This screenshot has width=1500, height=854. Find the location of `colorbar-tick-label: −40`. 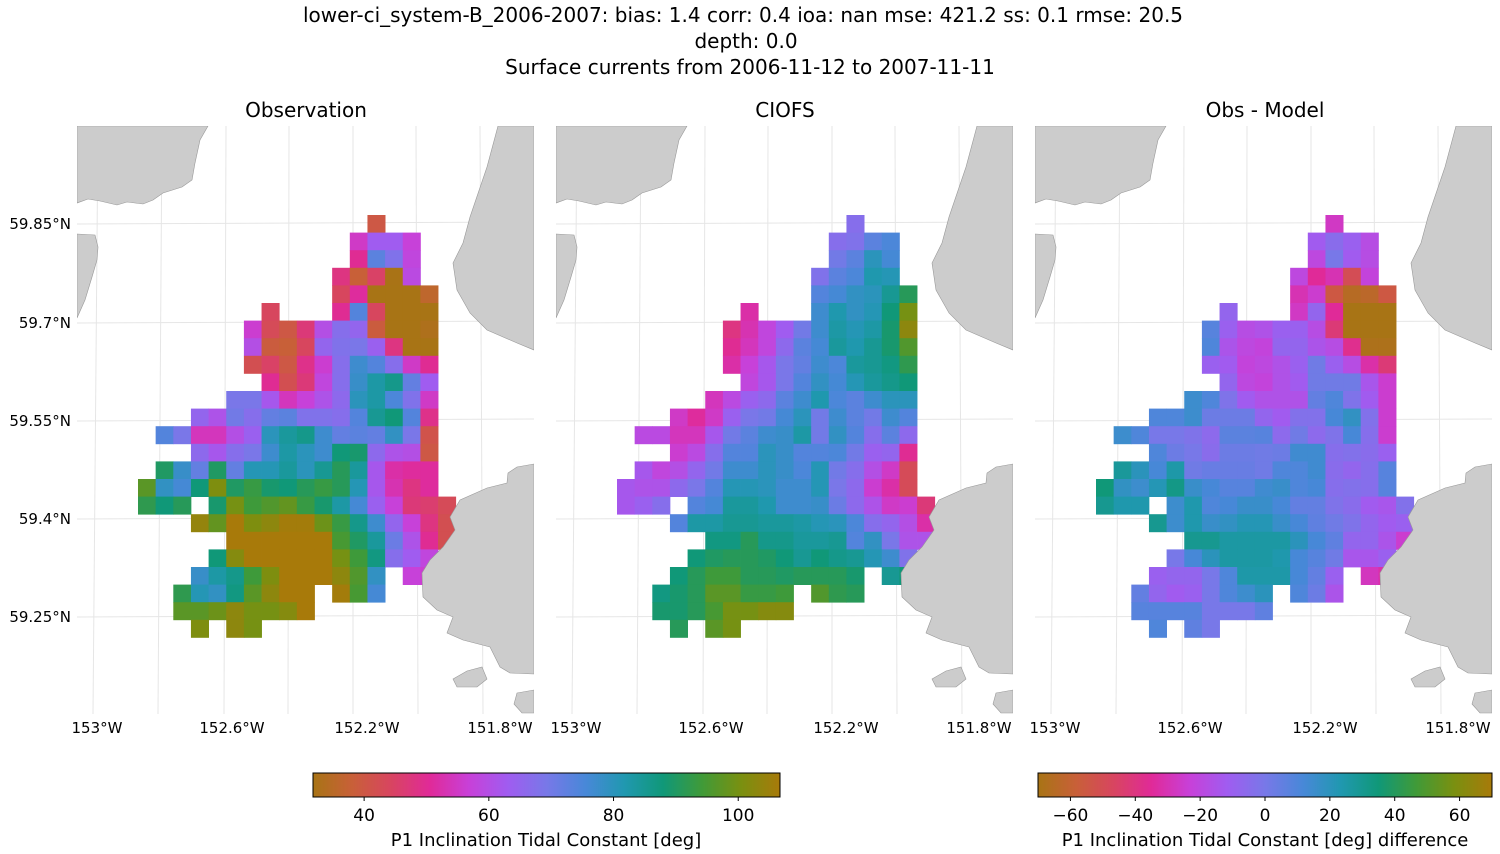

colorbar-tick-label: −40 is located at coordinates (1135, 816).